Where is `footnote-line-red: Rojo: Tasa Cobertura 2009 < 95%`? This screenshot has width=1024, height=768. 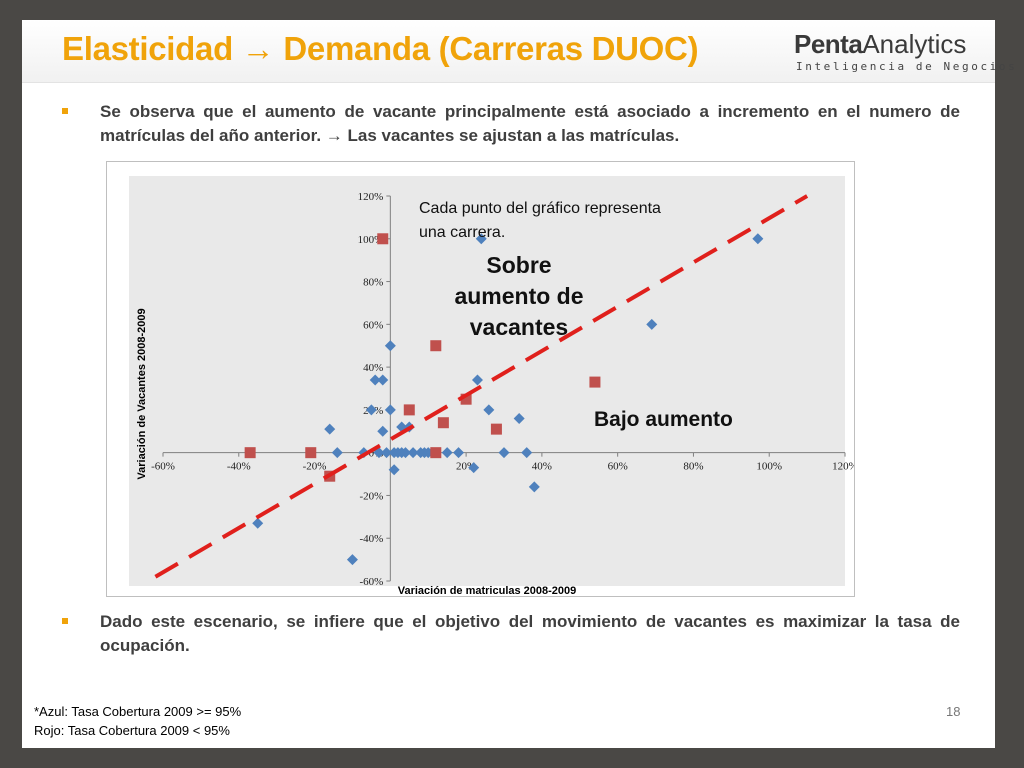
footnote-line-red: Rojo: Tasa Cobertura 2009 < 95% is located at coordinates (132, 730).